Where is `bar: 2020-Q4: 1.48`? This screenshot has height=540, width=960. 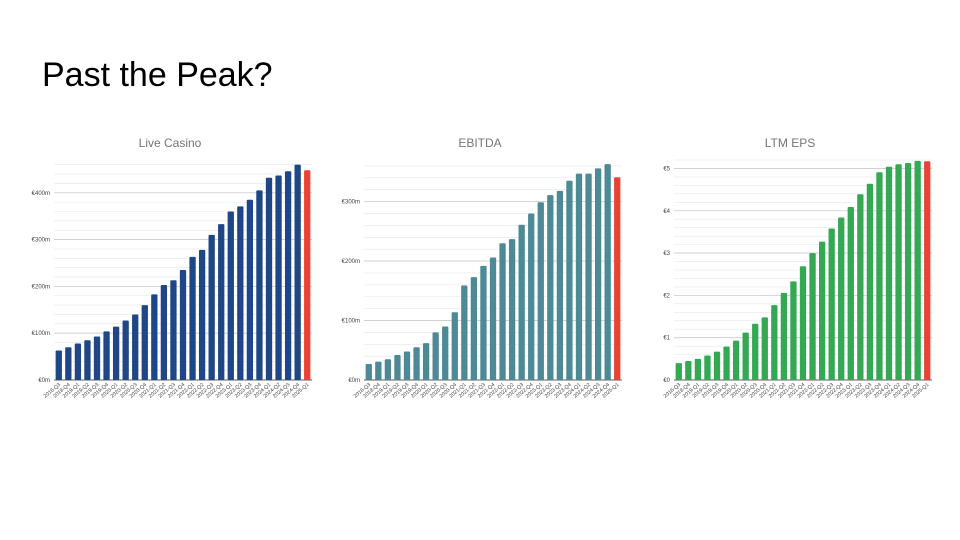 bar: 2020-Q4: 1.48 is located at coordinates (764, 348).